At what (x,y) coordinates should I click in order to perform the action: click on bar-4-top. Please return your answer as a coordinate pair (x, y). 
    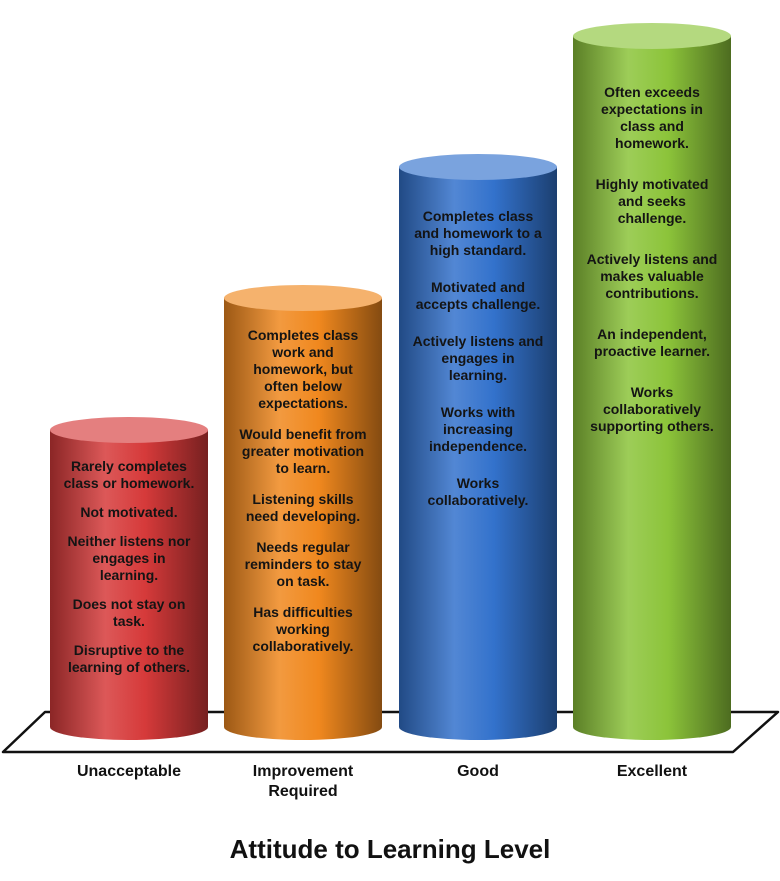
    Looking at the image, I should click on (652, 36).